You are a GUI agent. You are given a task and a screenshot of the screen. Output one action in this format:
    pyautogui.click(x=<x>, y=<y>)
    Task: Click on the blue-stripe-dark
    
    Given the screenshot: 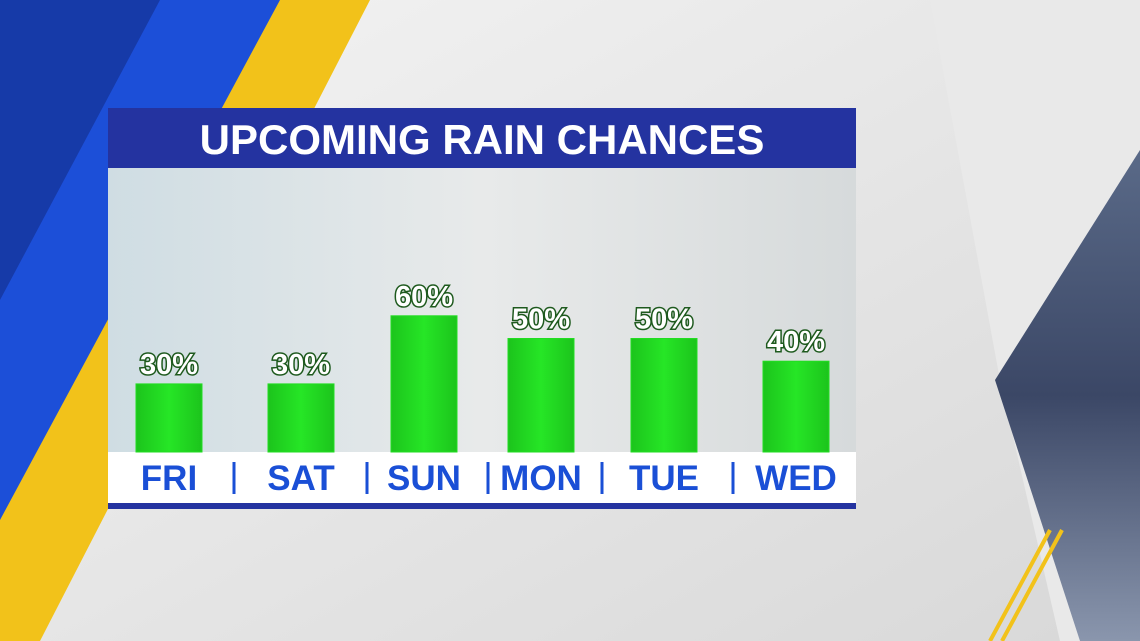 What is the action you would take?
    pyautogui.click(x=80, y=150)
    